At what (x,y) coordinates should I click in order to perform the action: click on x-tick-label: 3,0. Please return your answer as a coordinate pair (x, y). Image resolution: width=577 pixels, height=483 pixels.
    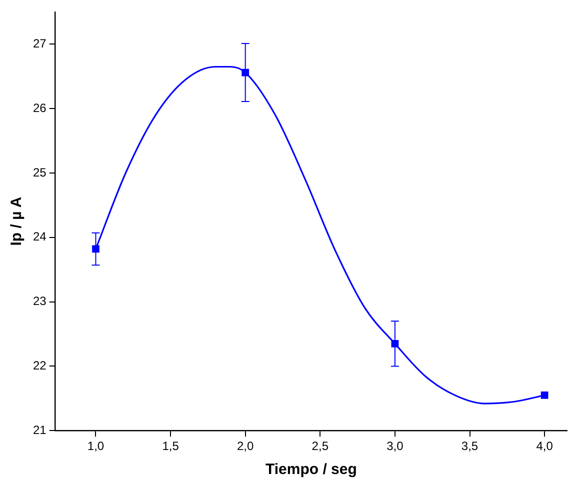
    Looking at the image, I should click on (395, 446).